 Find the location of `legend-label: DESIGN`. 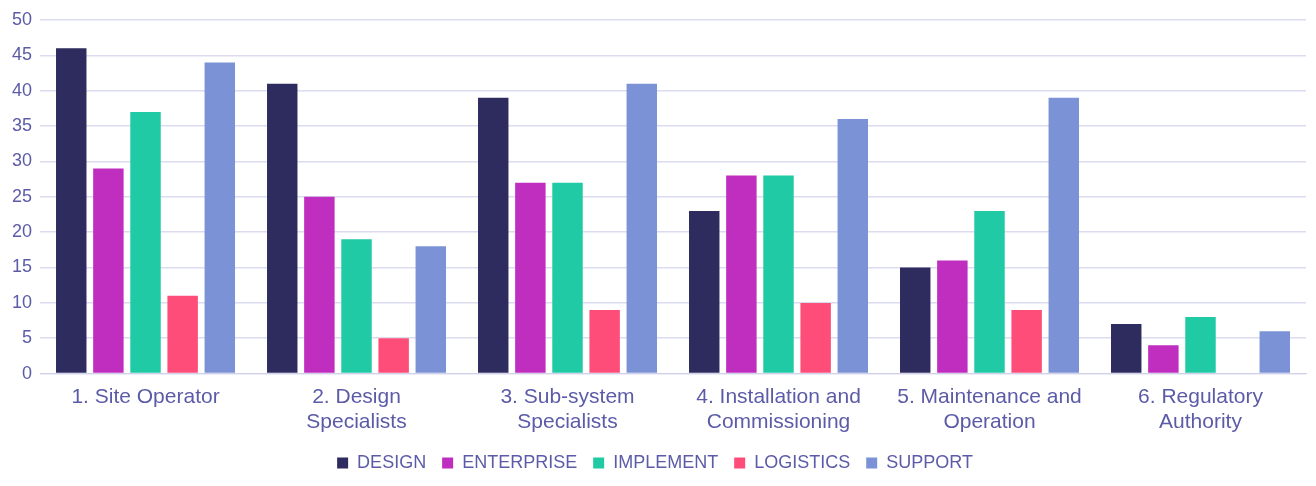

legend-label: DESIGN is located at coordinates (392, 461).